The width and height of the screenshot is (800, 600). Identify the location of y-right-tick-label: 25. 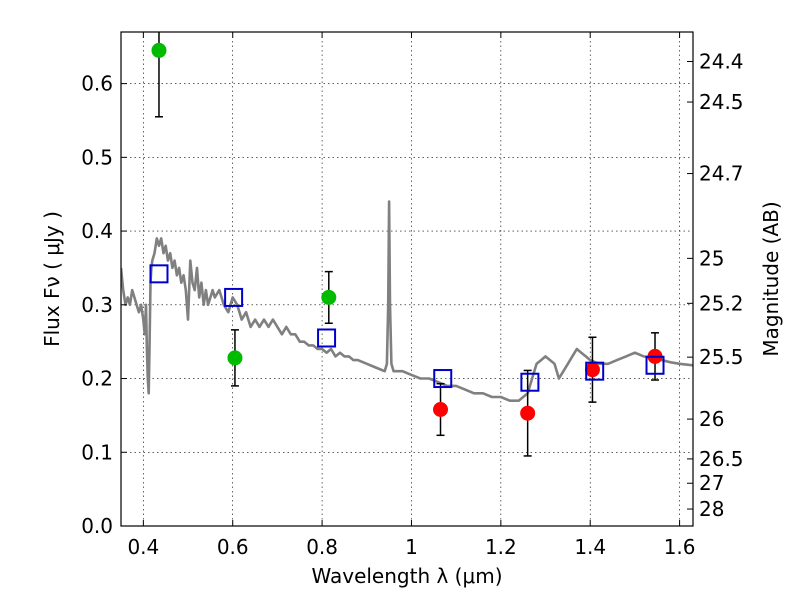
(711, 258).